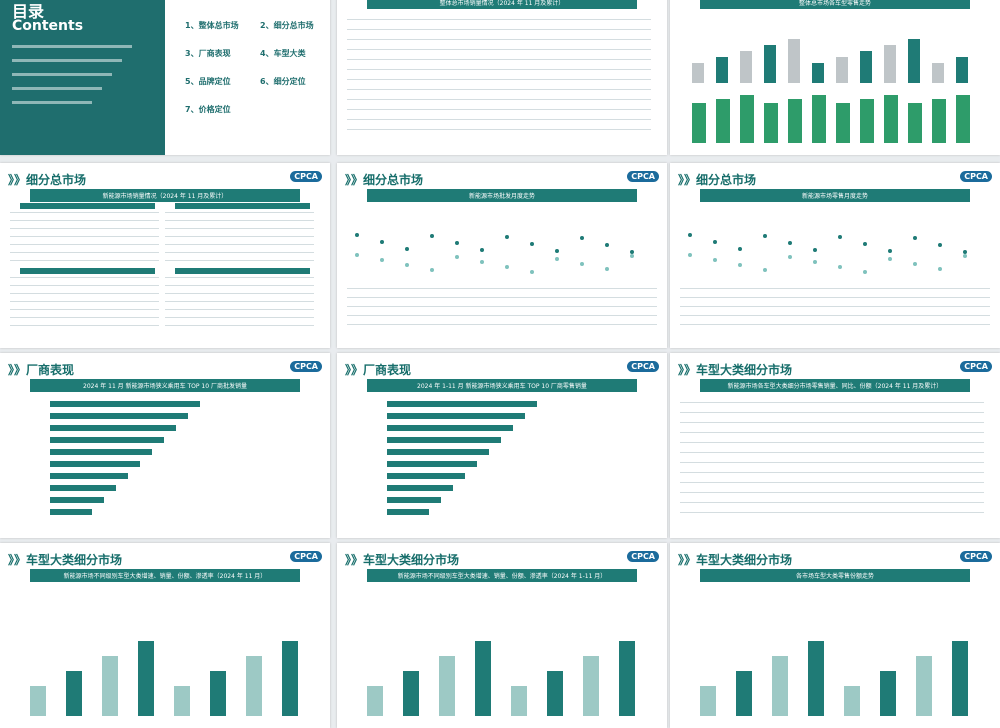 The image size is (1000, 728). I want to click on slide-subtitle: 新能源市场批发月度走势, so click(502, 195).